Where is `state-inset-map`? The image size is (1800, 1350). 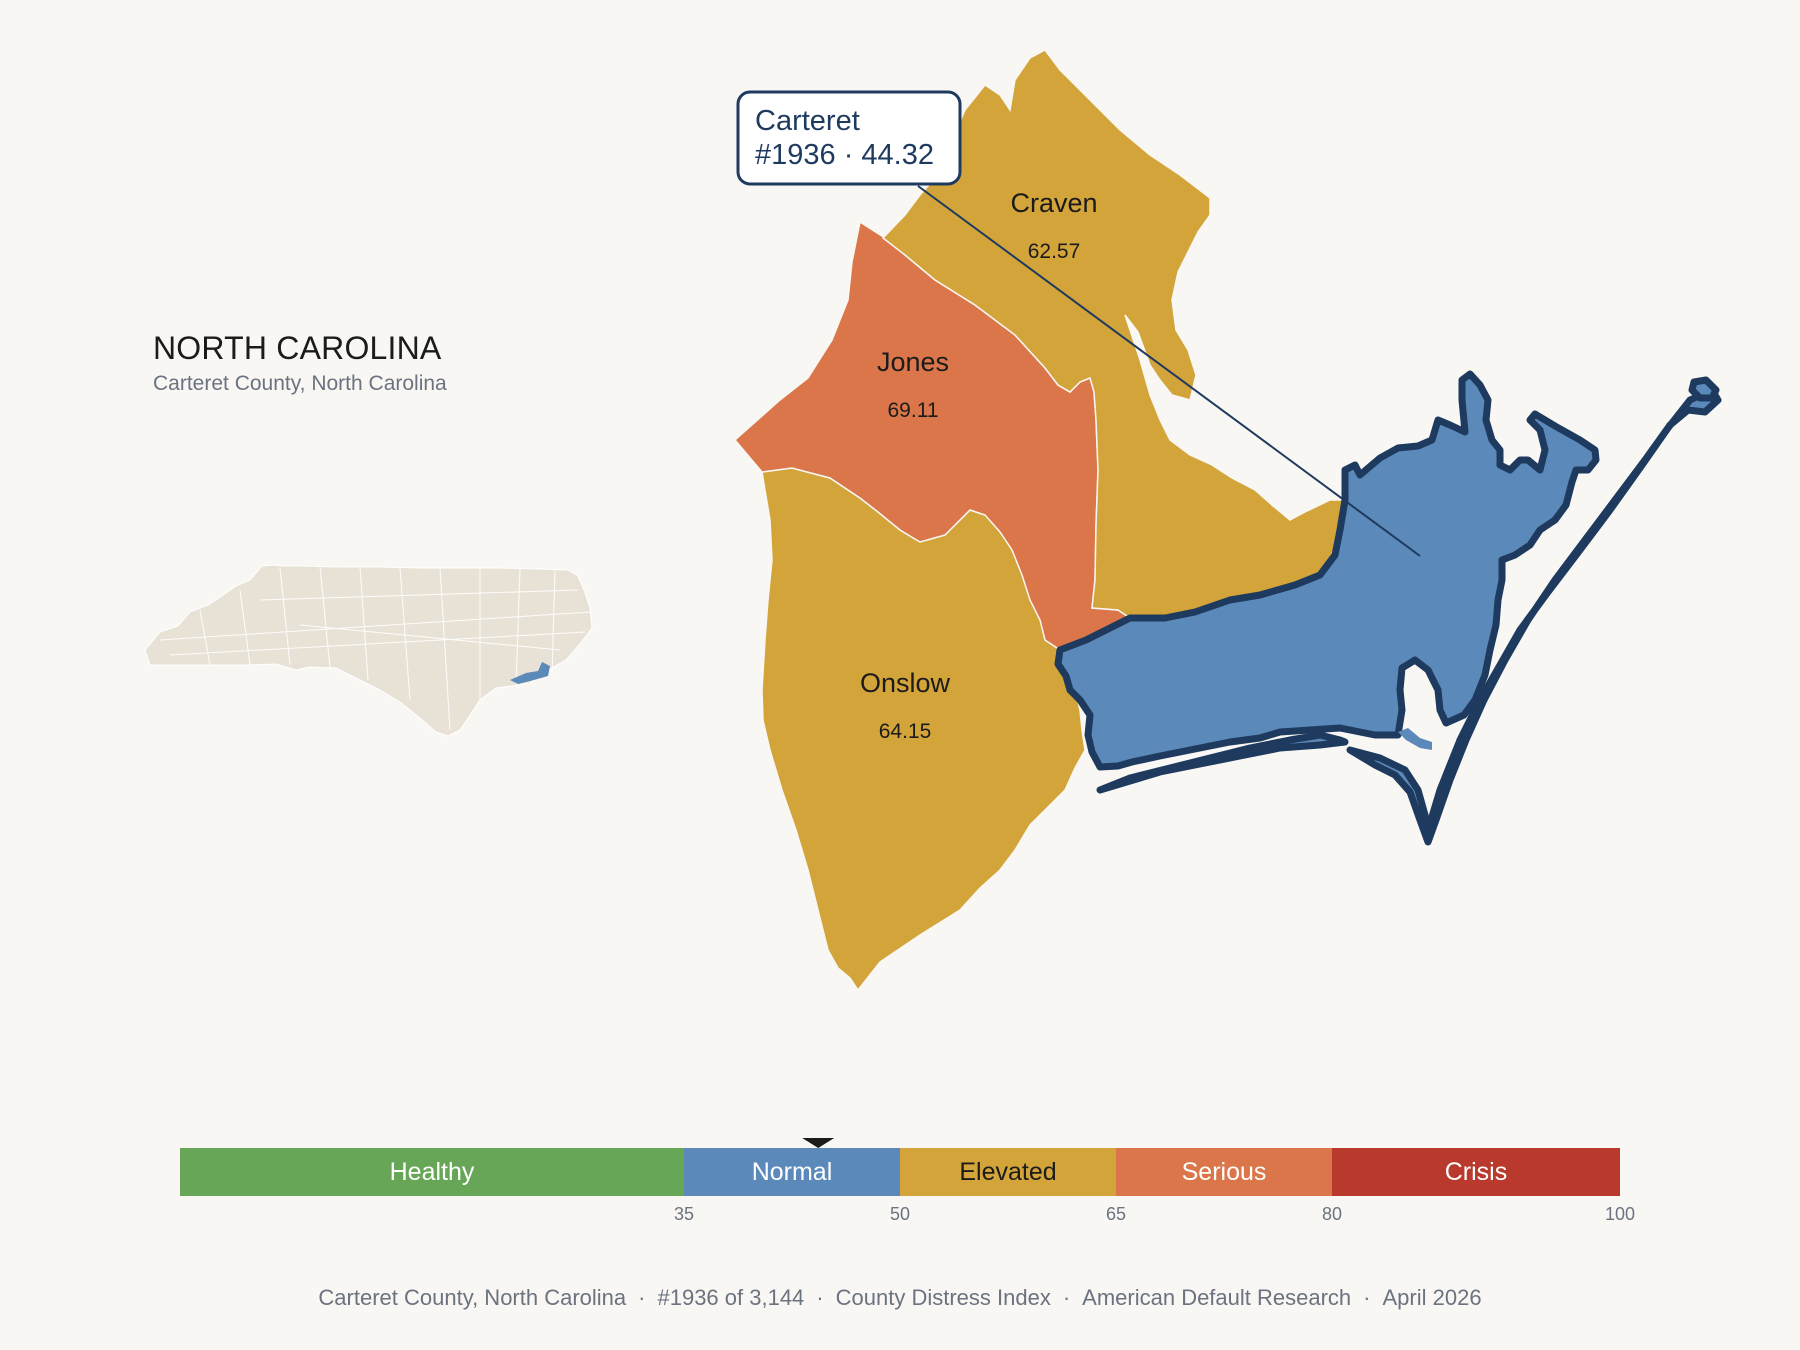 state-inset-map is located at coordinates (368, 650).